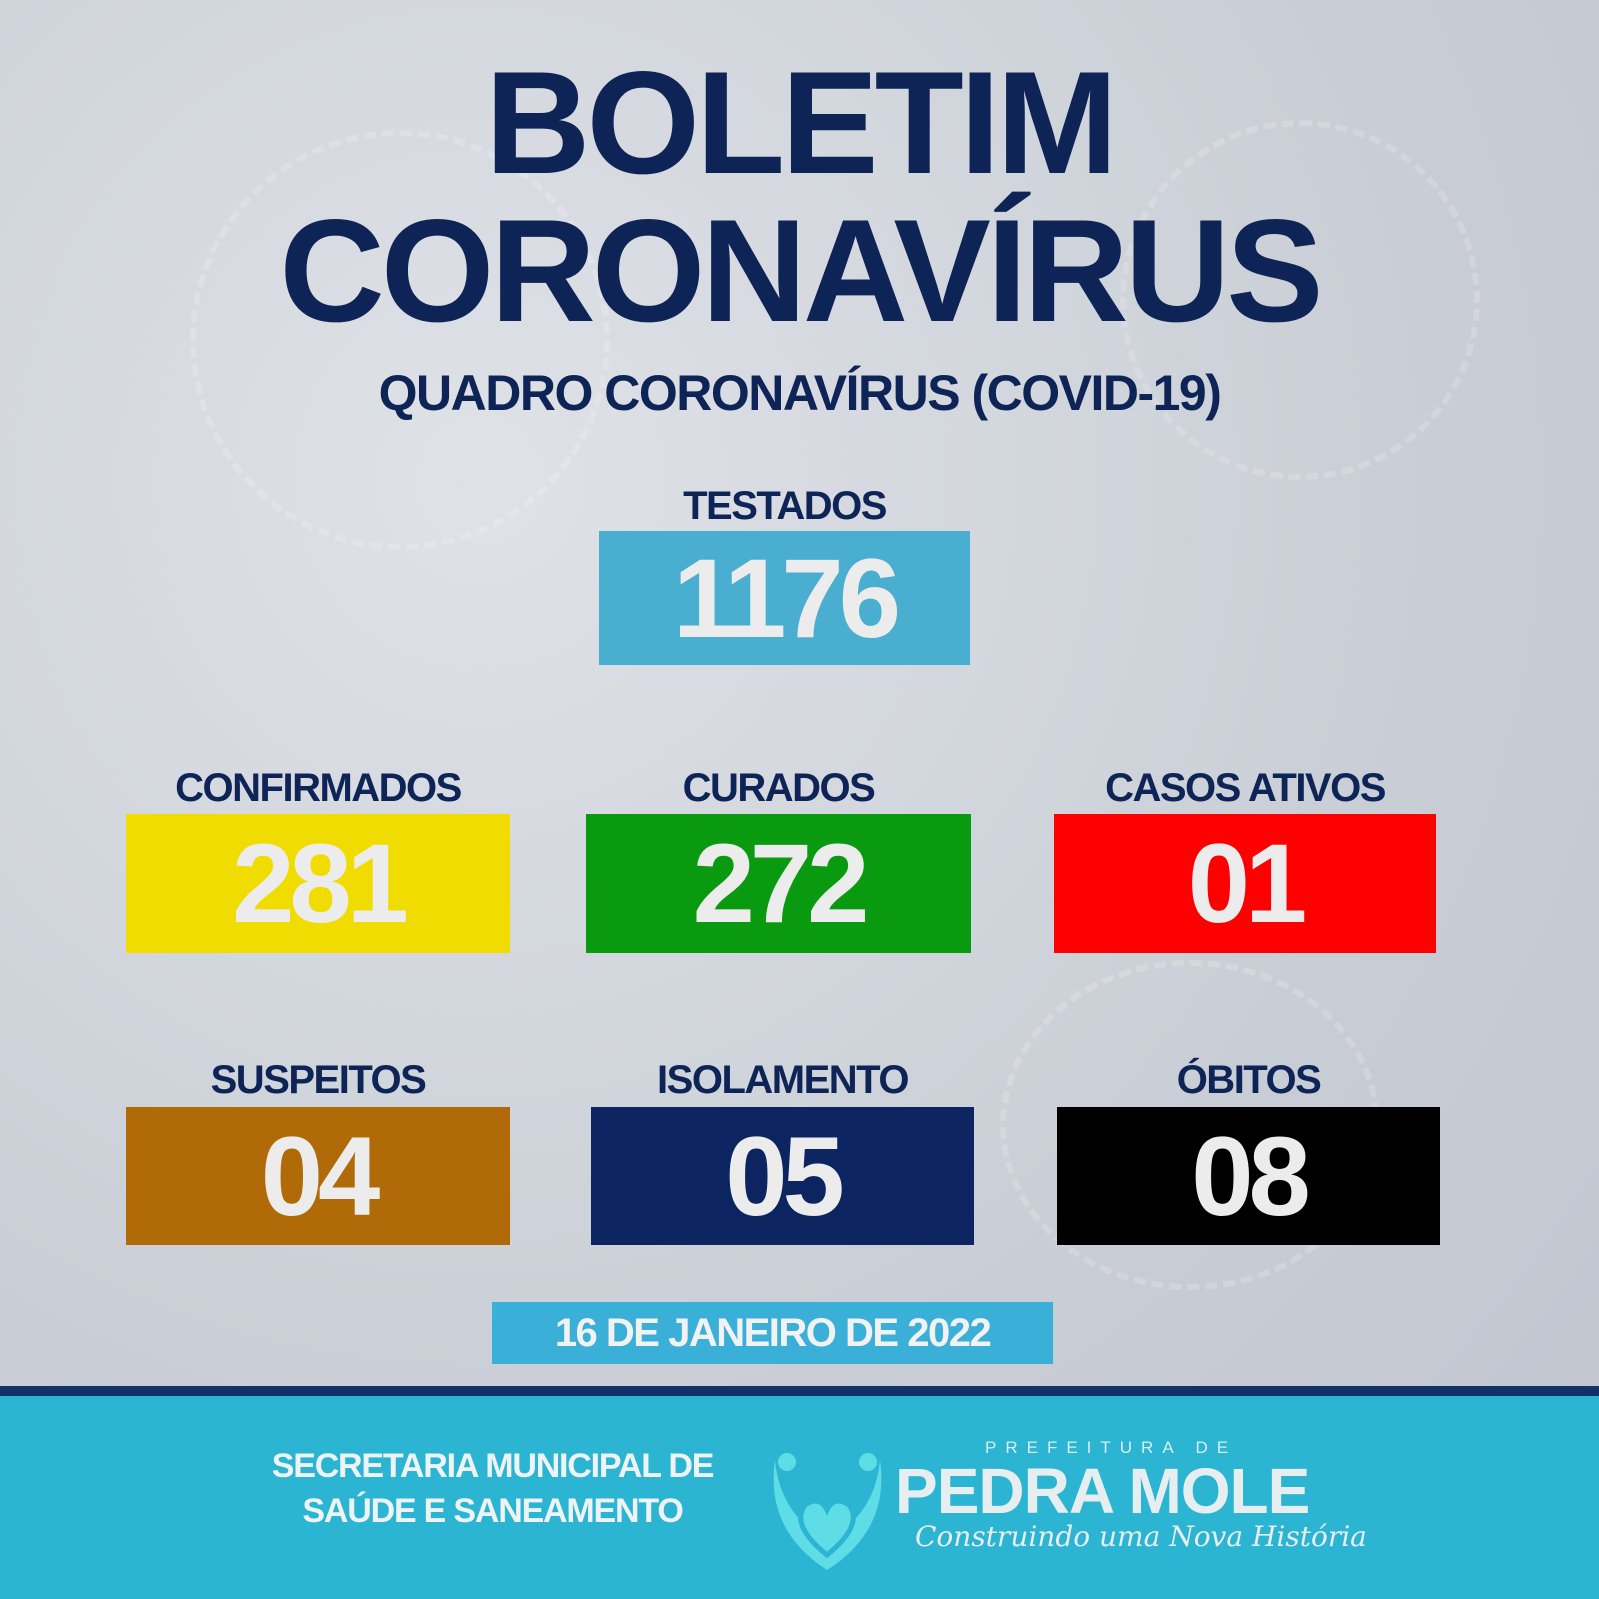  What do you see at coordinates (782, 1176) in the screenshot?
I see `value-isolamento: 05` at bounding box center [782, 1176].